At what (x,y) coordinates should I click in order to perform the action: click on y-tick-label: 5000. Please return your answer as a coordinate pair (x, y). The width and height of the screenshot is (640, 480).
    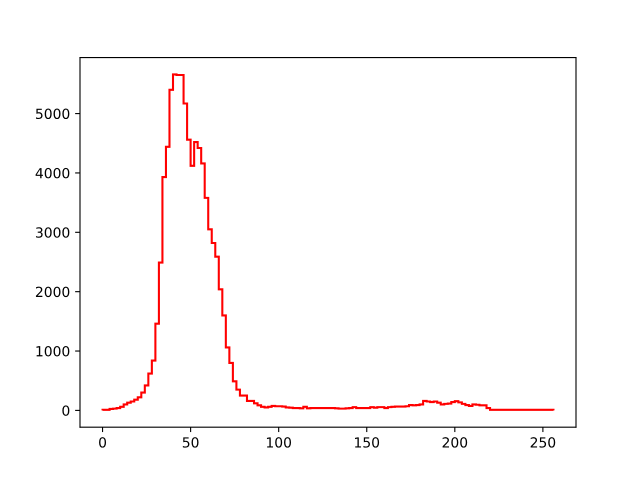
    Looking at the image, I should click on (53, 114).